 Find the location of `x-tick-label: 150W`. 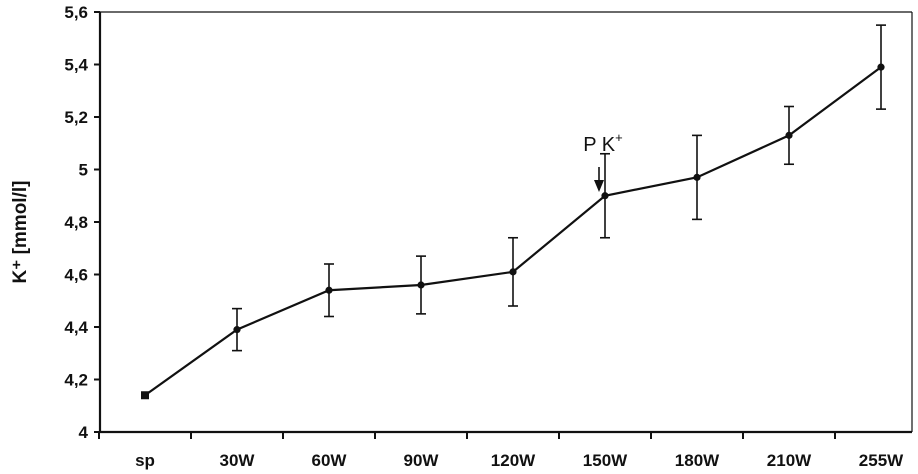

x-tick-label: 150W is located at coordinates (605, 460).